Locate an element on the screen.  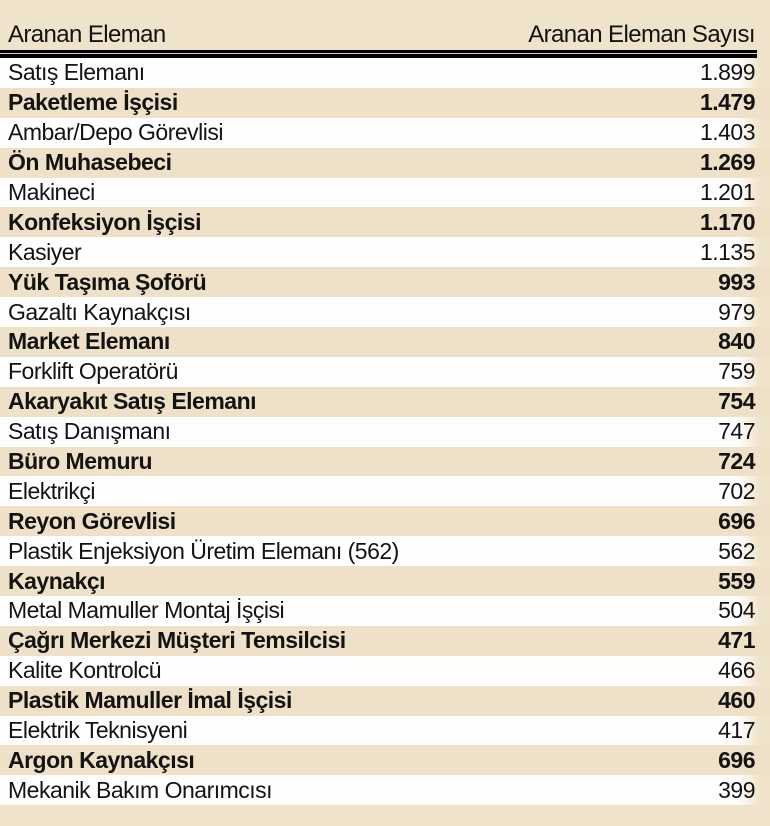
column-header-position: Aranan Eleman is located at coordinates (87, 34).